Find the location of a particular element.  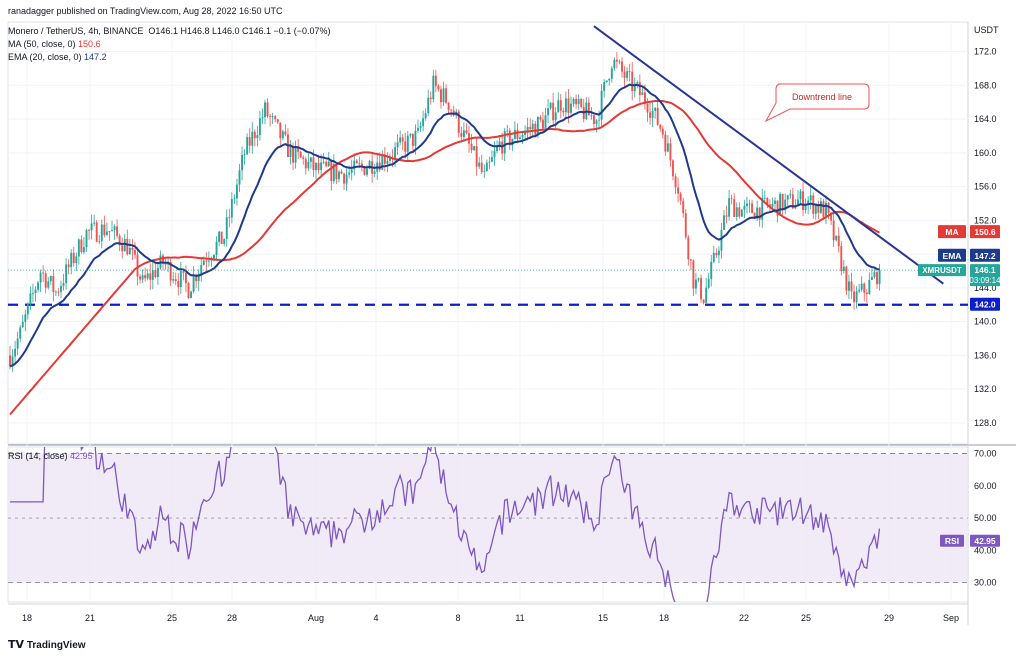

rsi-legend: RSI (14, close) 42.95 is located at coordinates (50, 456).